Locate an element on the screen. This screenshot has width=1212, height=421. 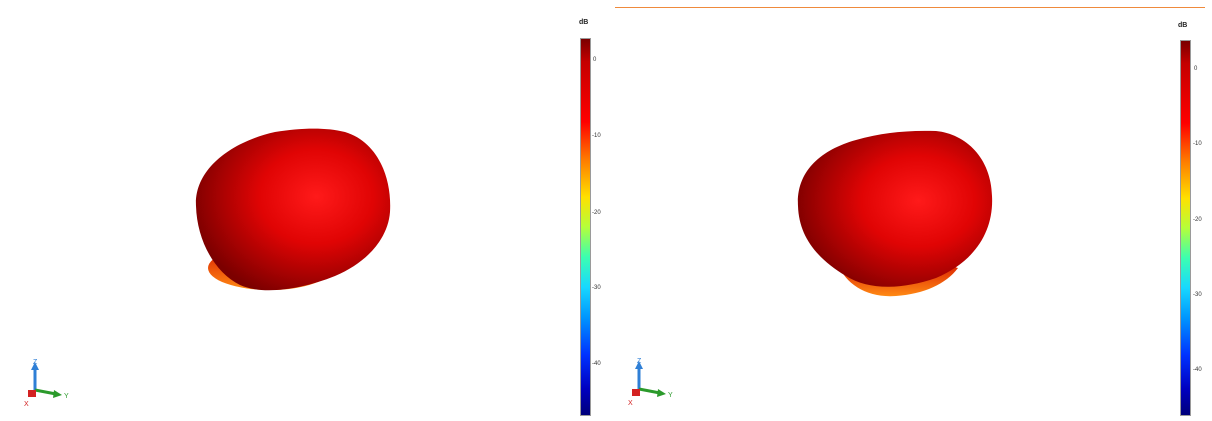
colorbar-unit-right: dB is located at coordinates (1183, 25).